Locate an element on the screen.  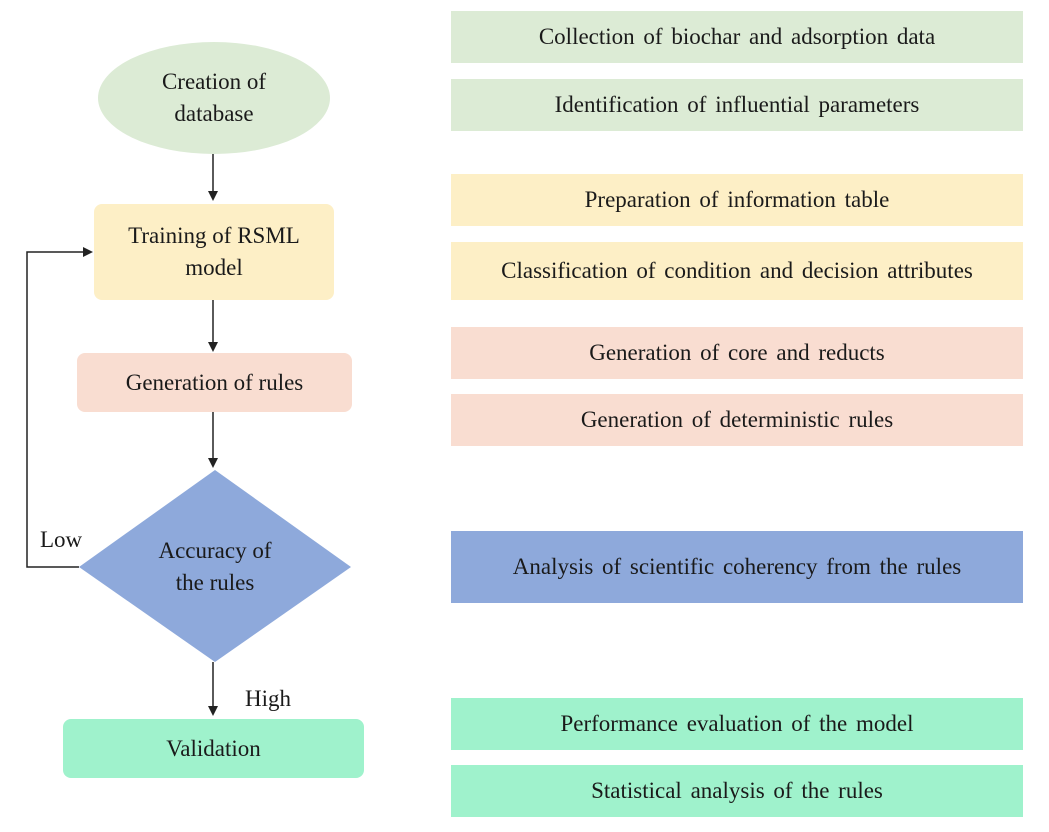
step-identification-parameters: Identification of influential parameters is located at coordinates (737, 105).